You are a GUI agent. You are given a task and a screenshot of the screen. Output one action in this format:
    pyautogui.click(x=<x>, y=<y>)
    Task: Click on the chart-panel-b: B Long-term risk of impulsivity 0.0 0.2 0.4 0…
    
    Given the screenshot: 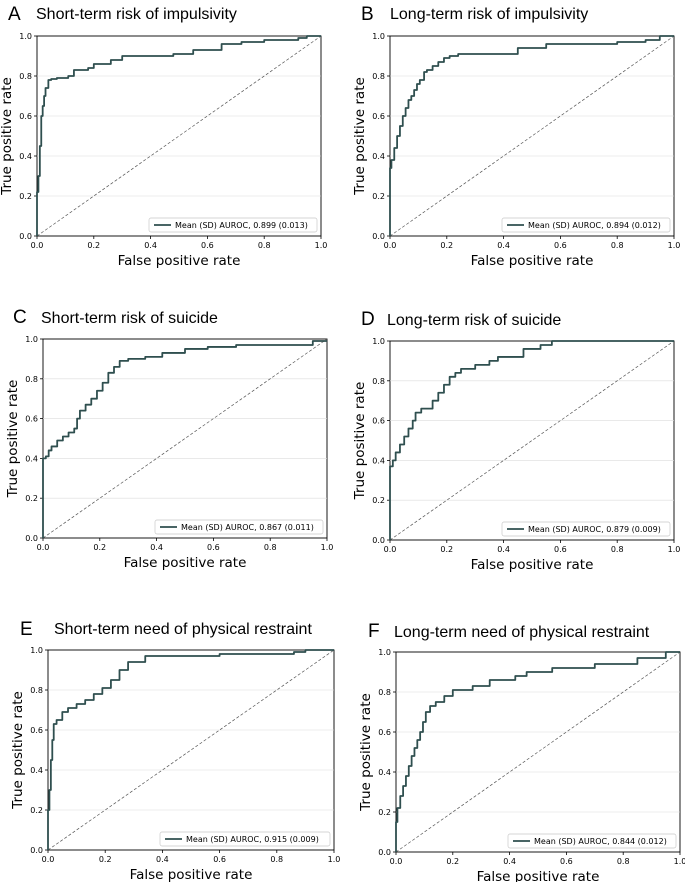 What is the action you would take?
    pyautogui.click(x=516, y=136)
    